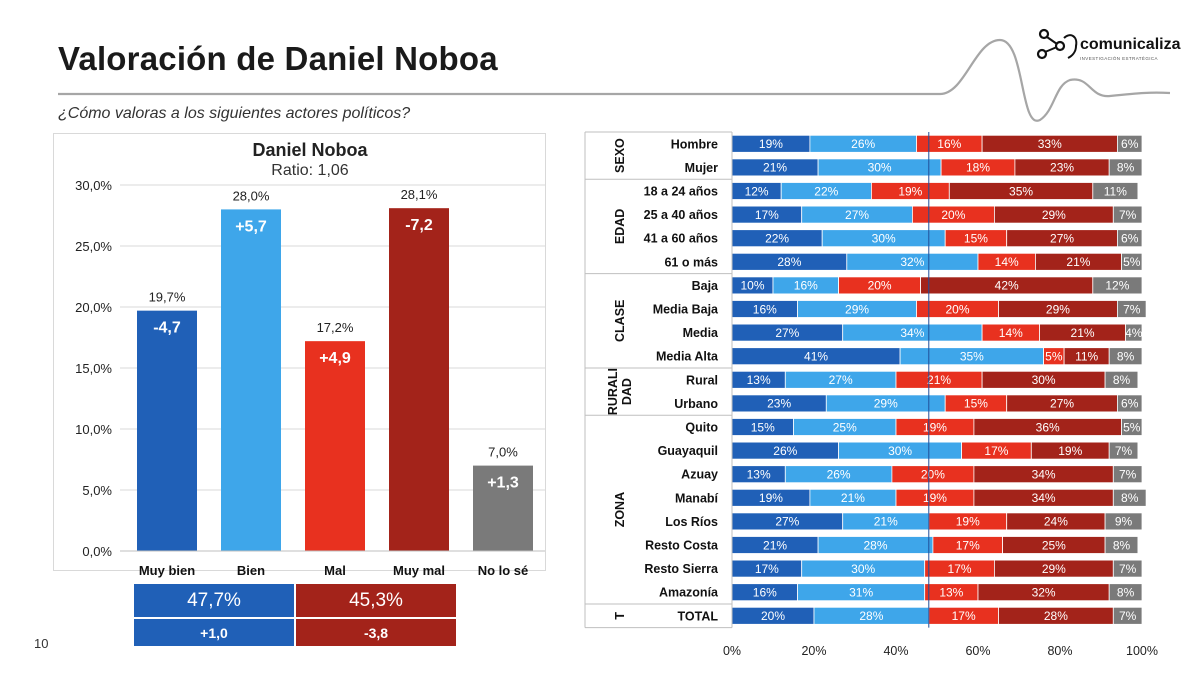 The width and height of the screenshot is (1200, 673). Describe the element at coordinates (785, 451) in the screenshot. I see `segment-value-label: 26%` at that location.